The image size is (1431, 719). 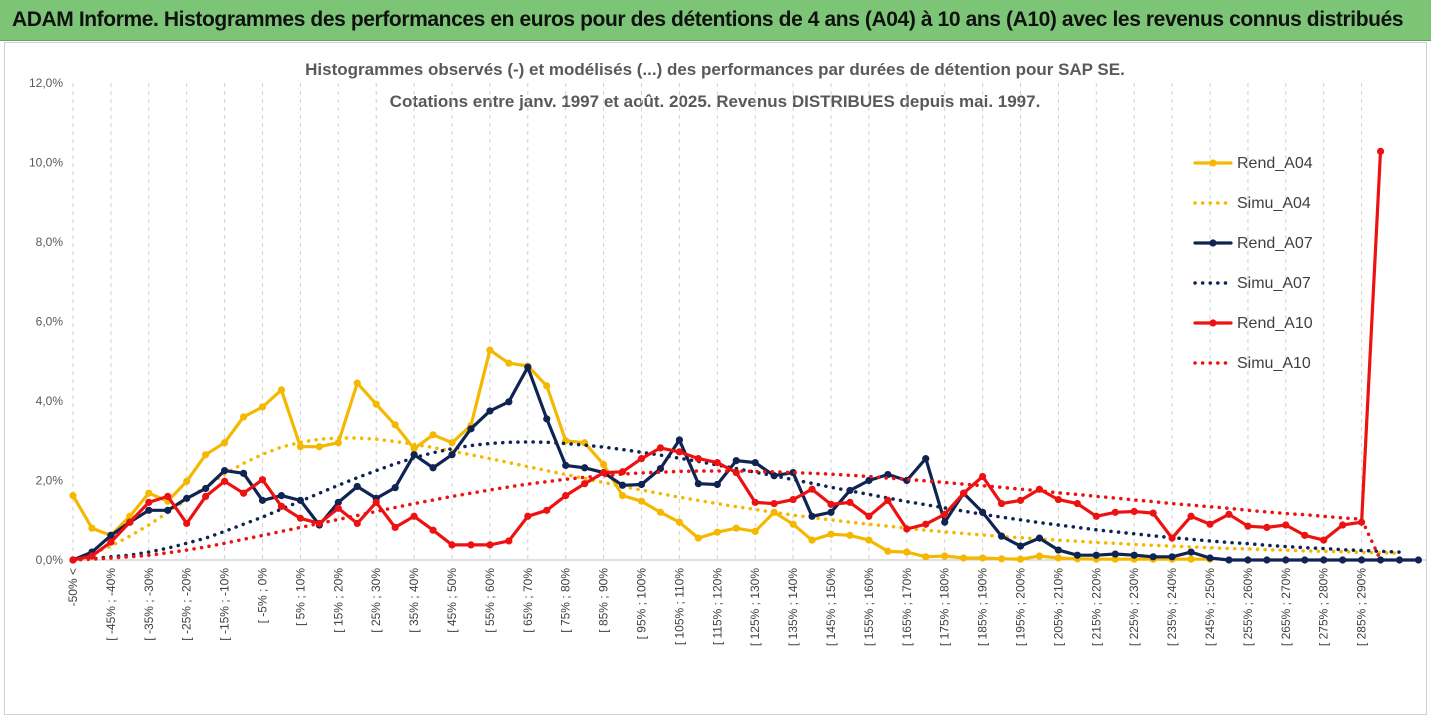 What do you see at coordinates (1275, 163) in the screenshot?
I see `legend-label-Rend_A04: Rend_A04` at bounding box center [1275, 163].